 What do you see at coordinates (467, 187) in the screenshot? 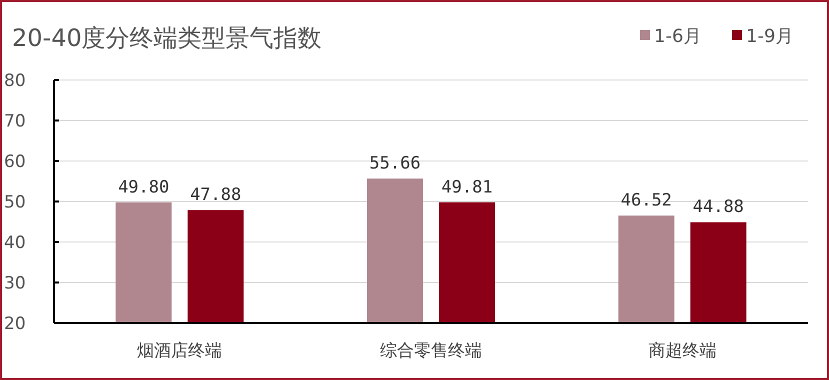
I see `data-label: 49.81` at bounding box center [467, 187].